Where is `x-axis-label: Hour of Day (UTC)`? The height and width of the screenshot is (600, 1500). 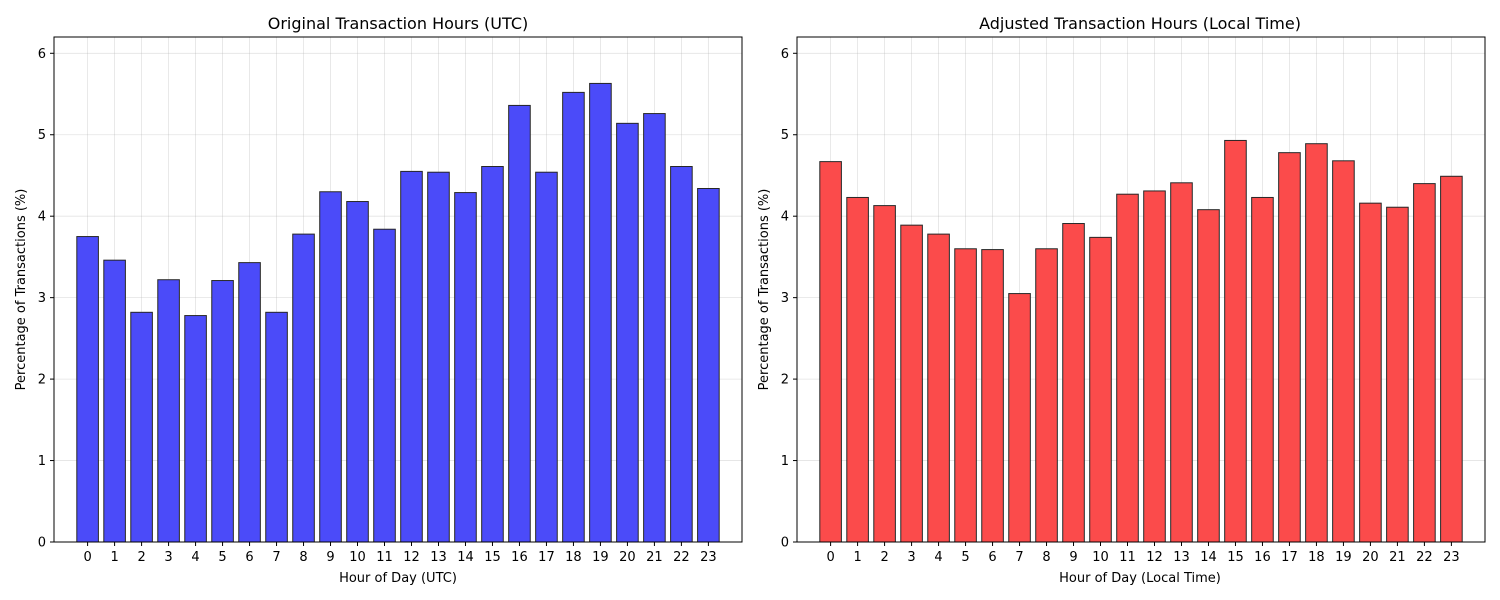
x-axis-label: Hour of Day (UTC) is located at coordinates (398, 578).